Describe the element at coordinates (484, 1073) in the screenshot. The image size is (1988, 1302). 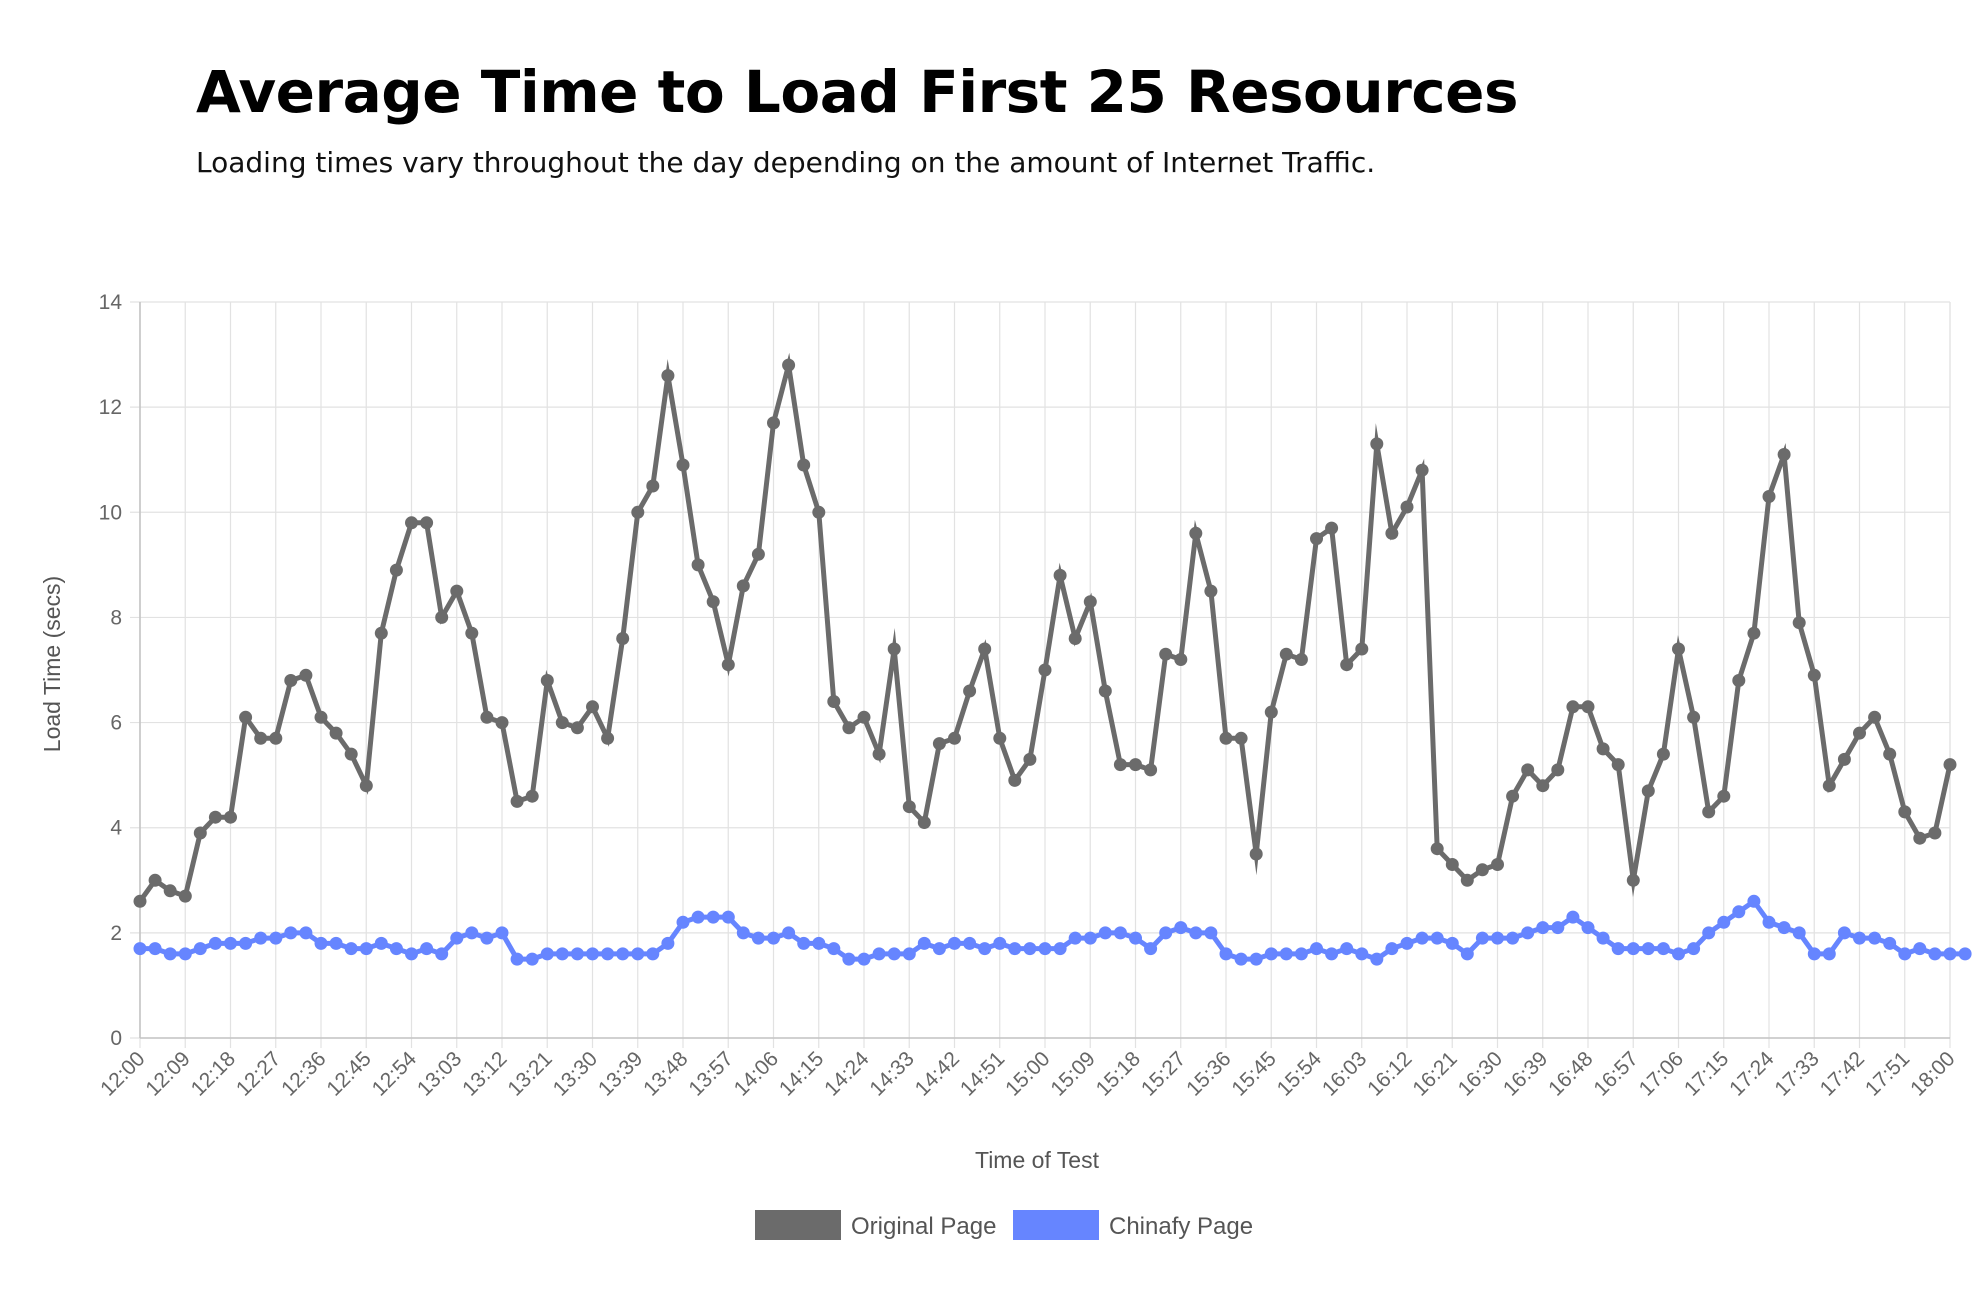
I see `x-tick-label: 13:12` at that location.